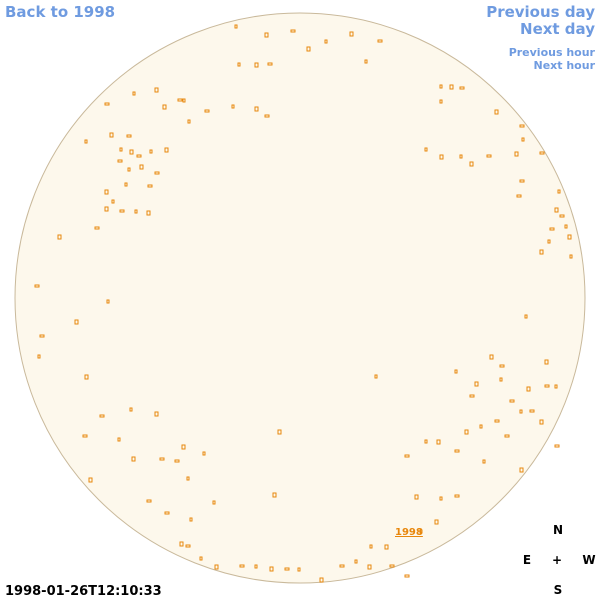 This screenshot has width=600, height=600. I want to click on back-to-year-link: Back to 1998, so click(60, 12).